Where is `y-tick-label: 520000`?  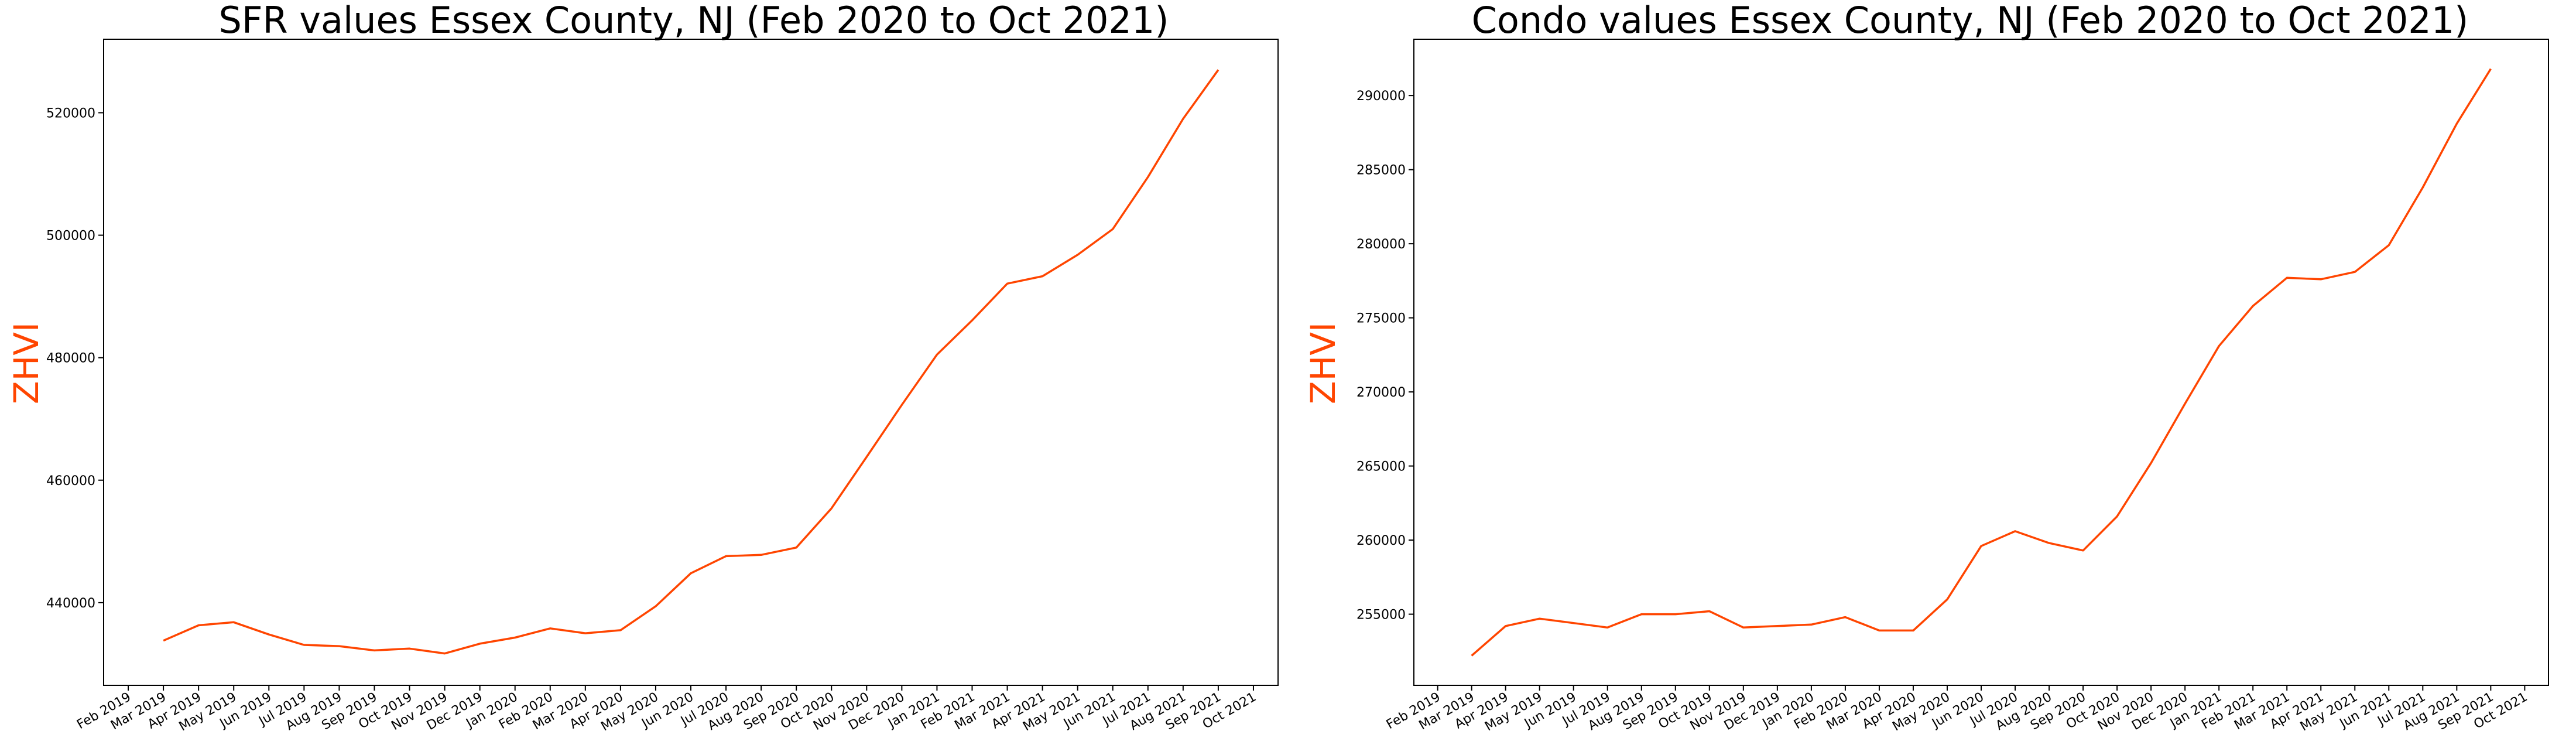 y-tick-label: 520000 is located at coordinates (70, 113).